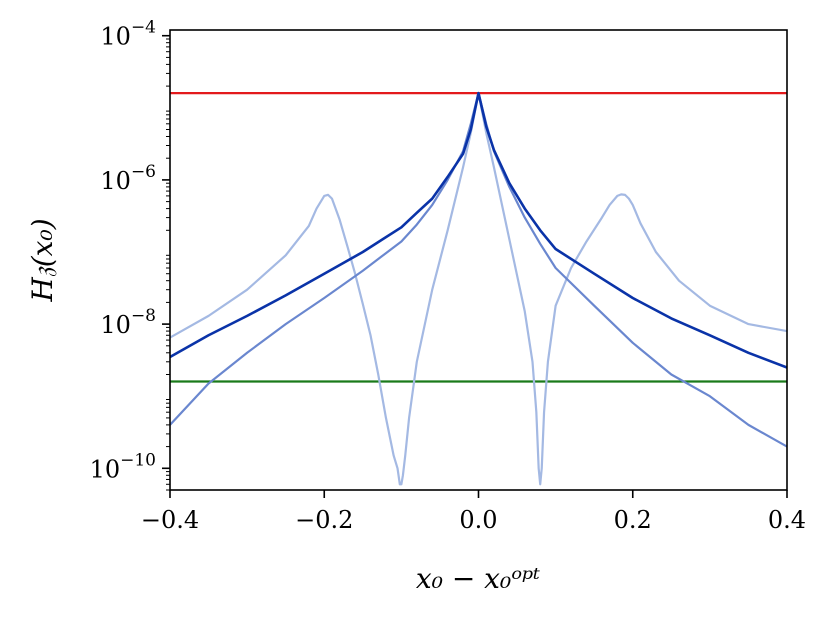 Image resolution: width=829 pixels, height=617 pixels. Describe the element at coordinates (130, 254) in the screenshot. I see `y-axis: 10⁻⁴ 10⁻⁶ 10⁻⁸ 10⁻¹⁰` at that location.